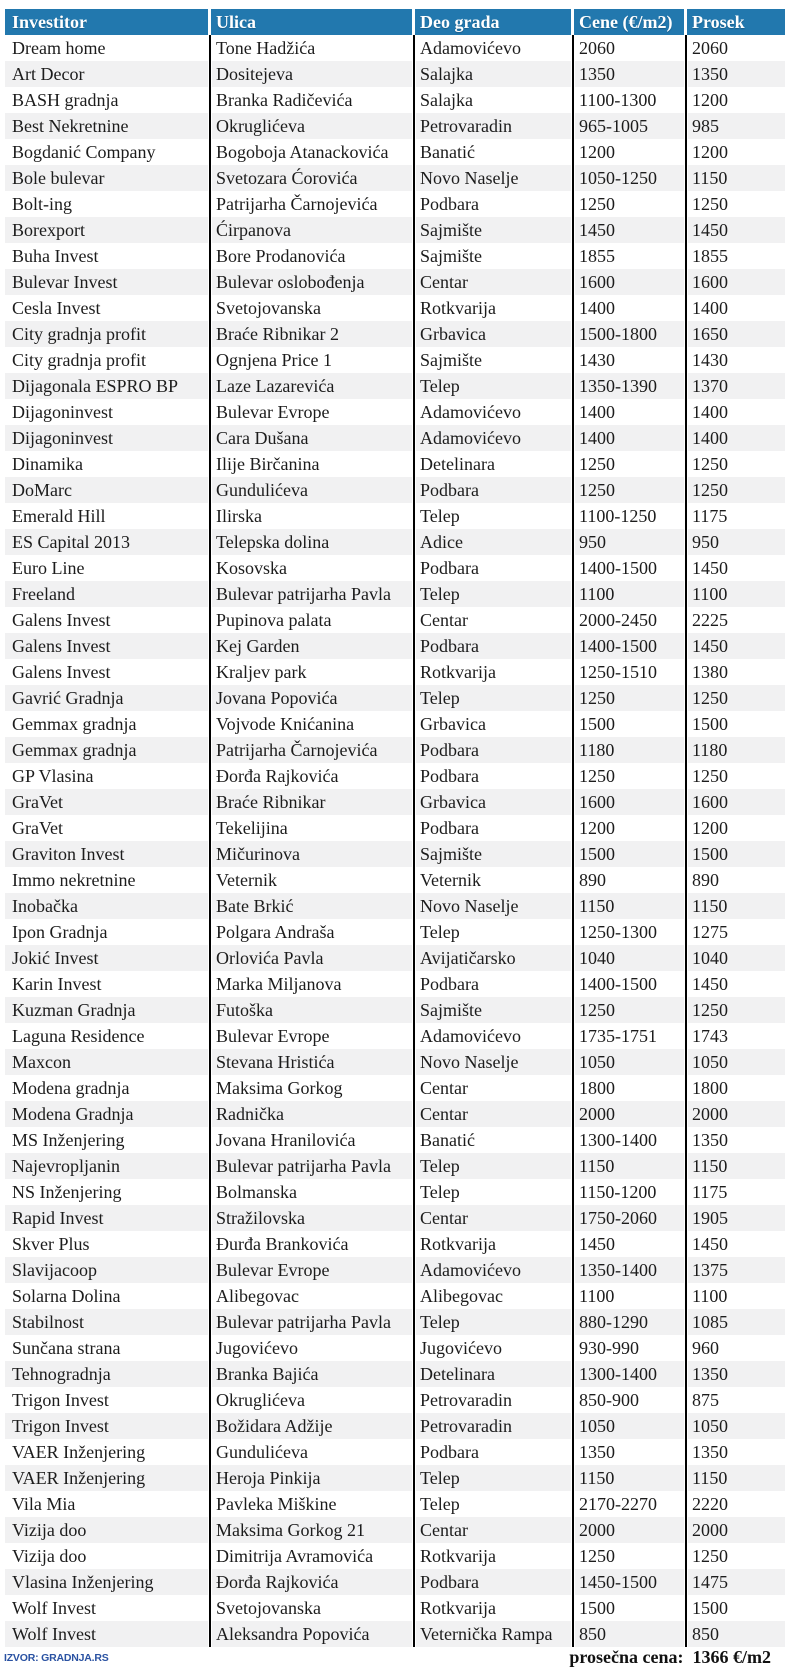  What do you see at coordinates (395, 1114) in the screenshot?
I see `table-row: Modena Gradnja Radnička Centar 2000 2000` at bounding box center [395, 1114].